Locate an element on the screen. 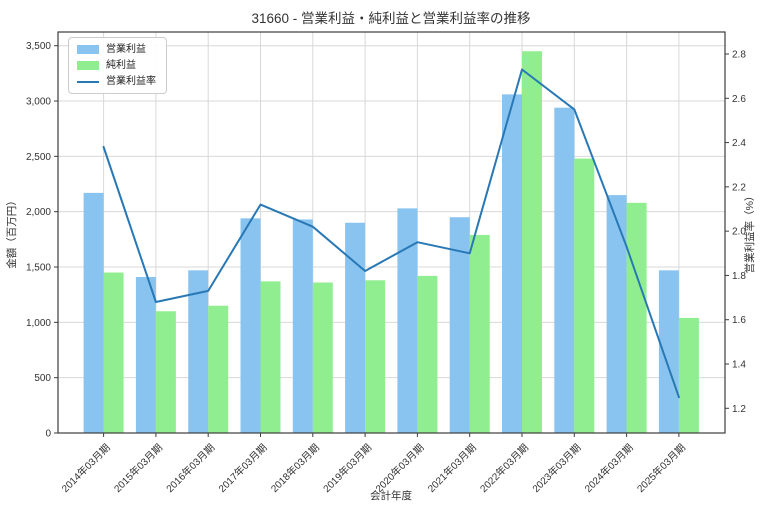  y-right-tick-label: 2.6 is located at coordinates (739, 99).